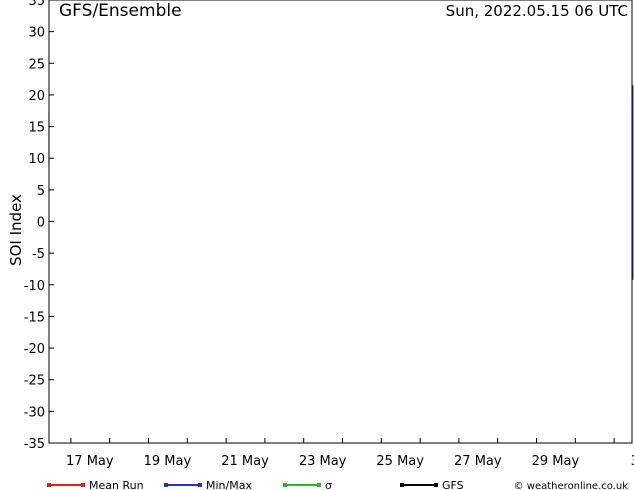 The width and height of the screenshot is (634, 490). I want to click on y-tick-label: 20, so click(36, 96).